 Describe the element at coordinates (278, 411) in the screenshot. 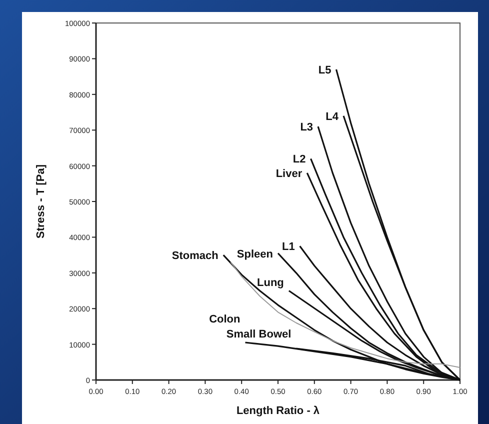

I see `x-axis-title: Length Ratio - λ` at that location.